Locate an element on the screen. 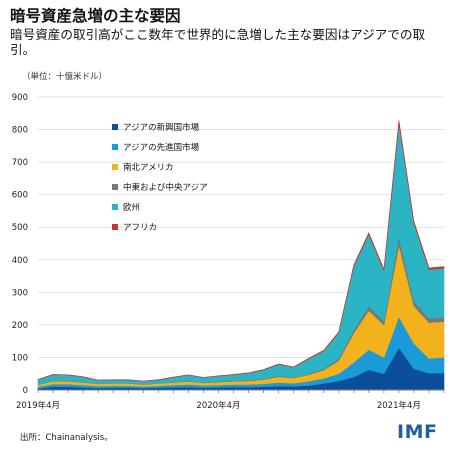 The image size is (456, 456). y-tick-label: 600 is located at coordinates (20, 196).